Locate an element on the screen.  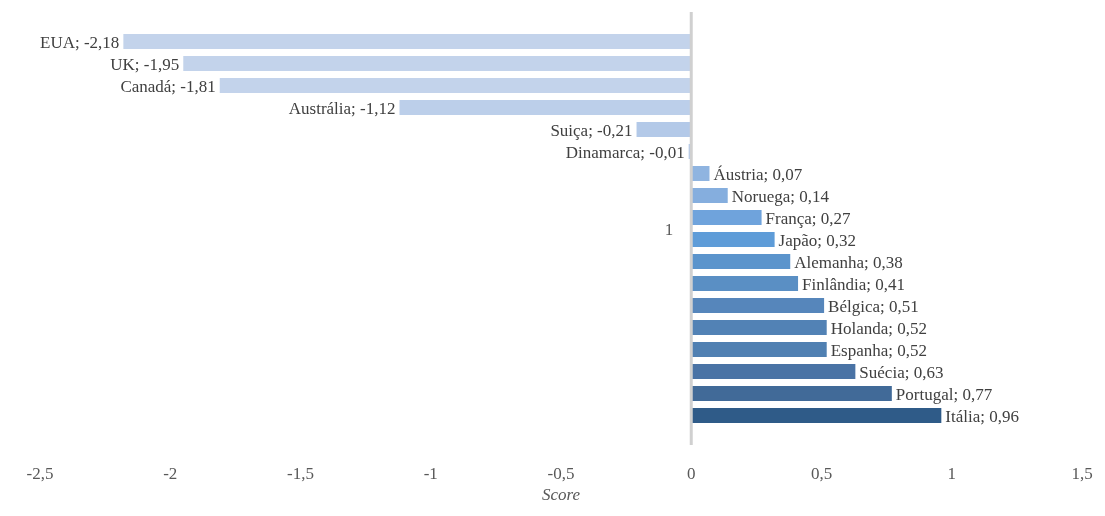
data-label: Bélgica; 0,51 is located at coordinates (873, 306).